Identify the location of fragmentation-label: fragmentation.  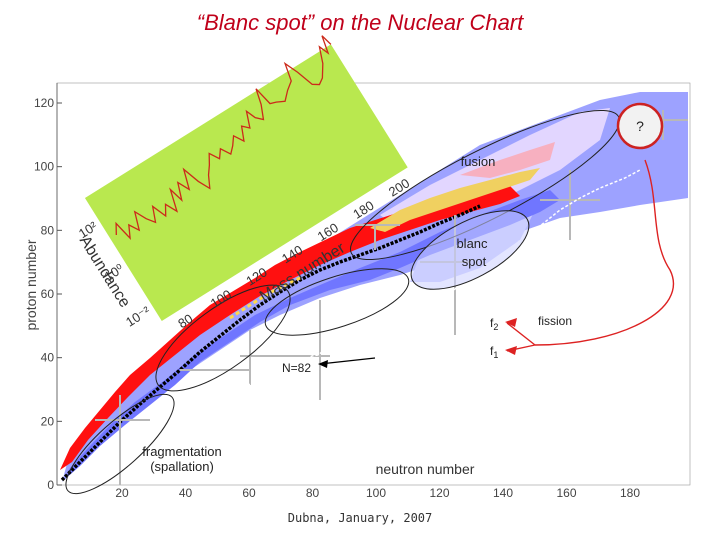
(182, 451).